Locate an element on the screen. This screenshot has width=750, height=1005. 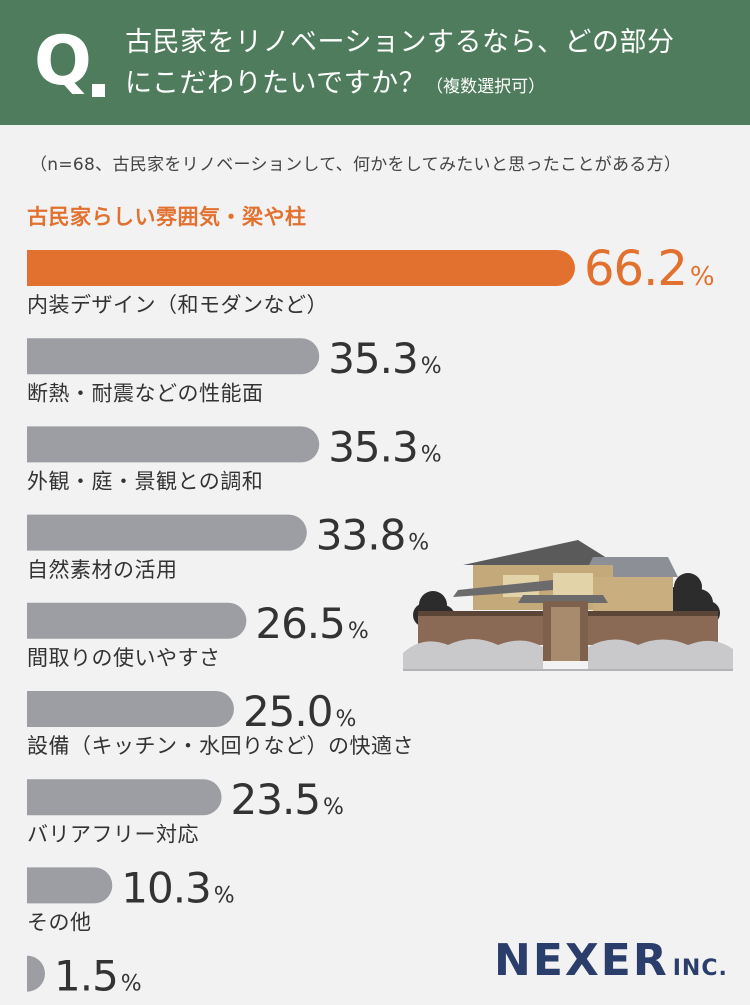
category-label: 古民家らしい雰囲気・梁や柱 is located at coordinates (167, 217).